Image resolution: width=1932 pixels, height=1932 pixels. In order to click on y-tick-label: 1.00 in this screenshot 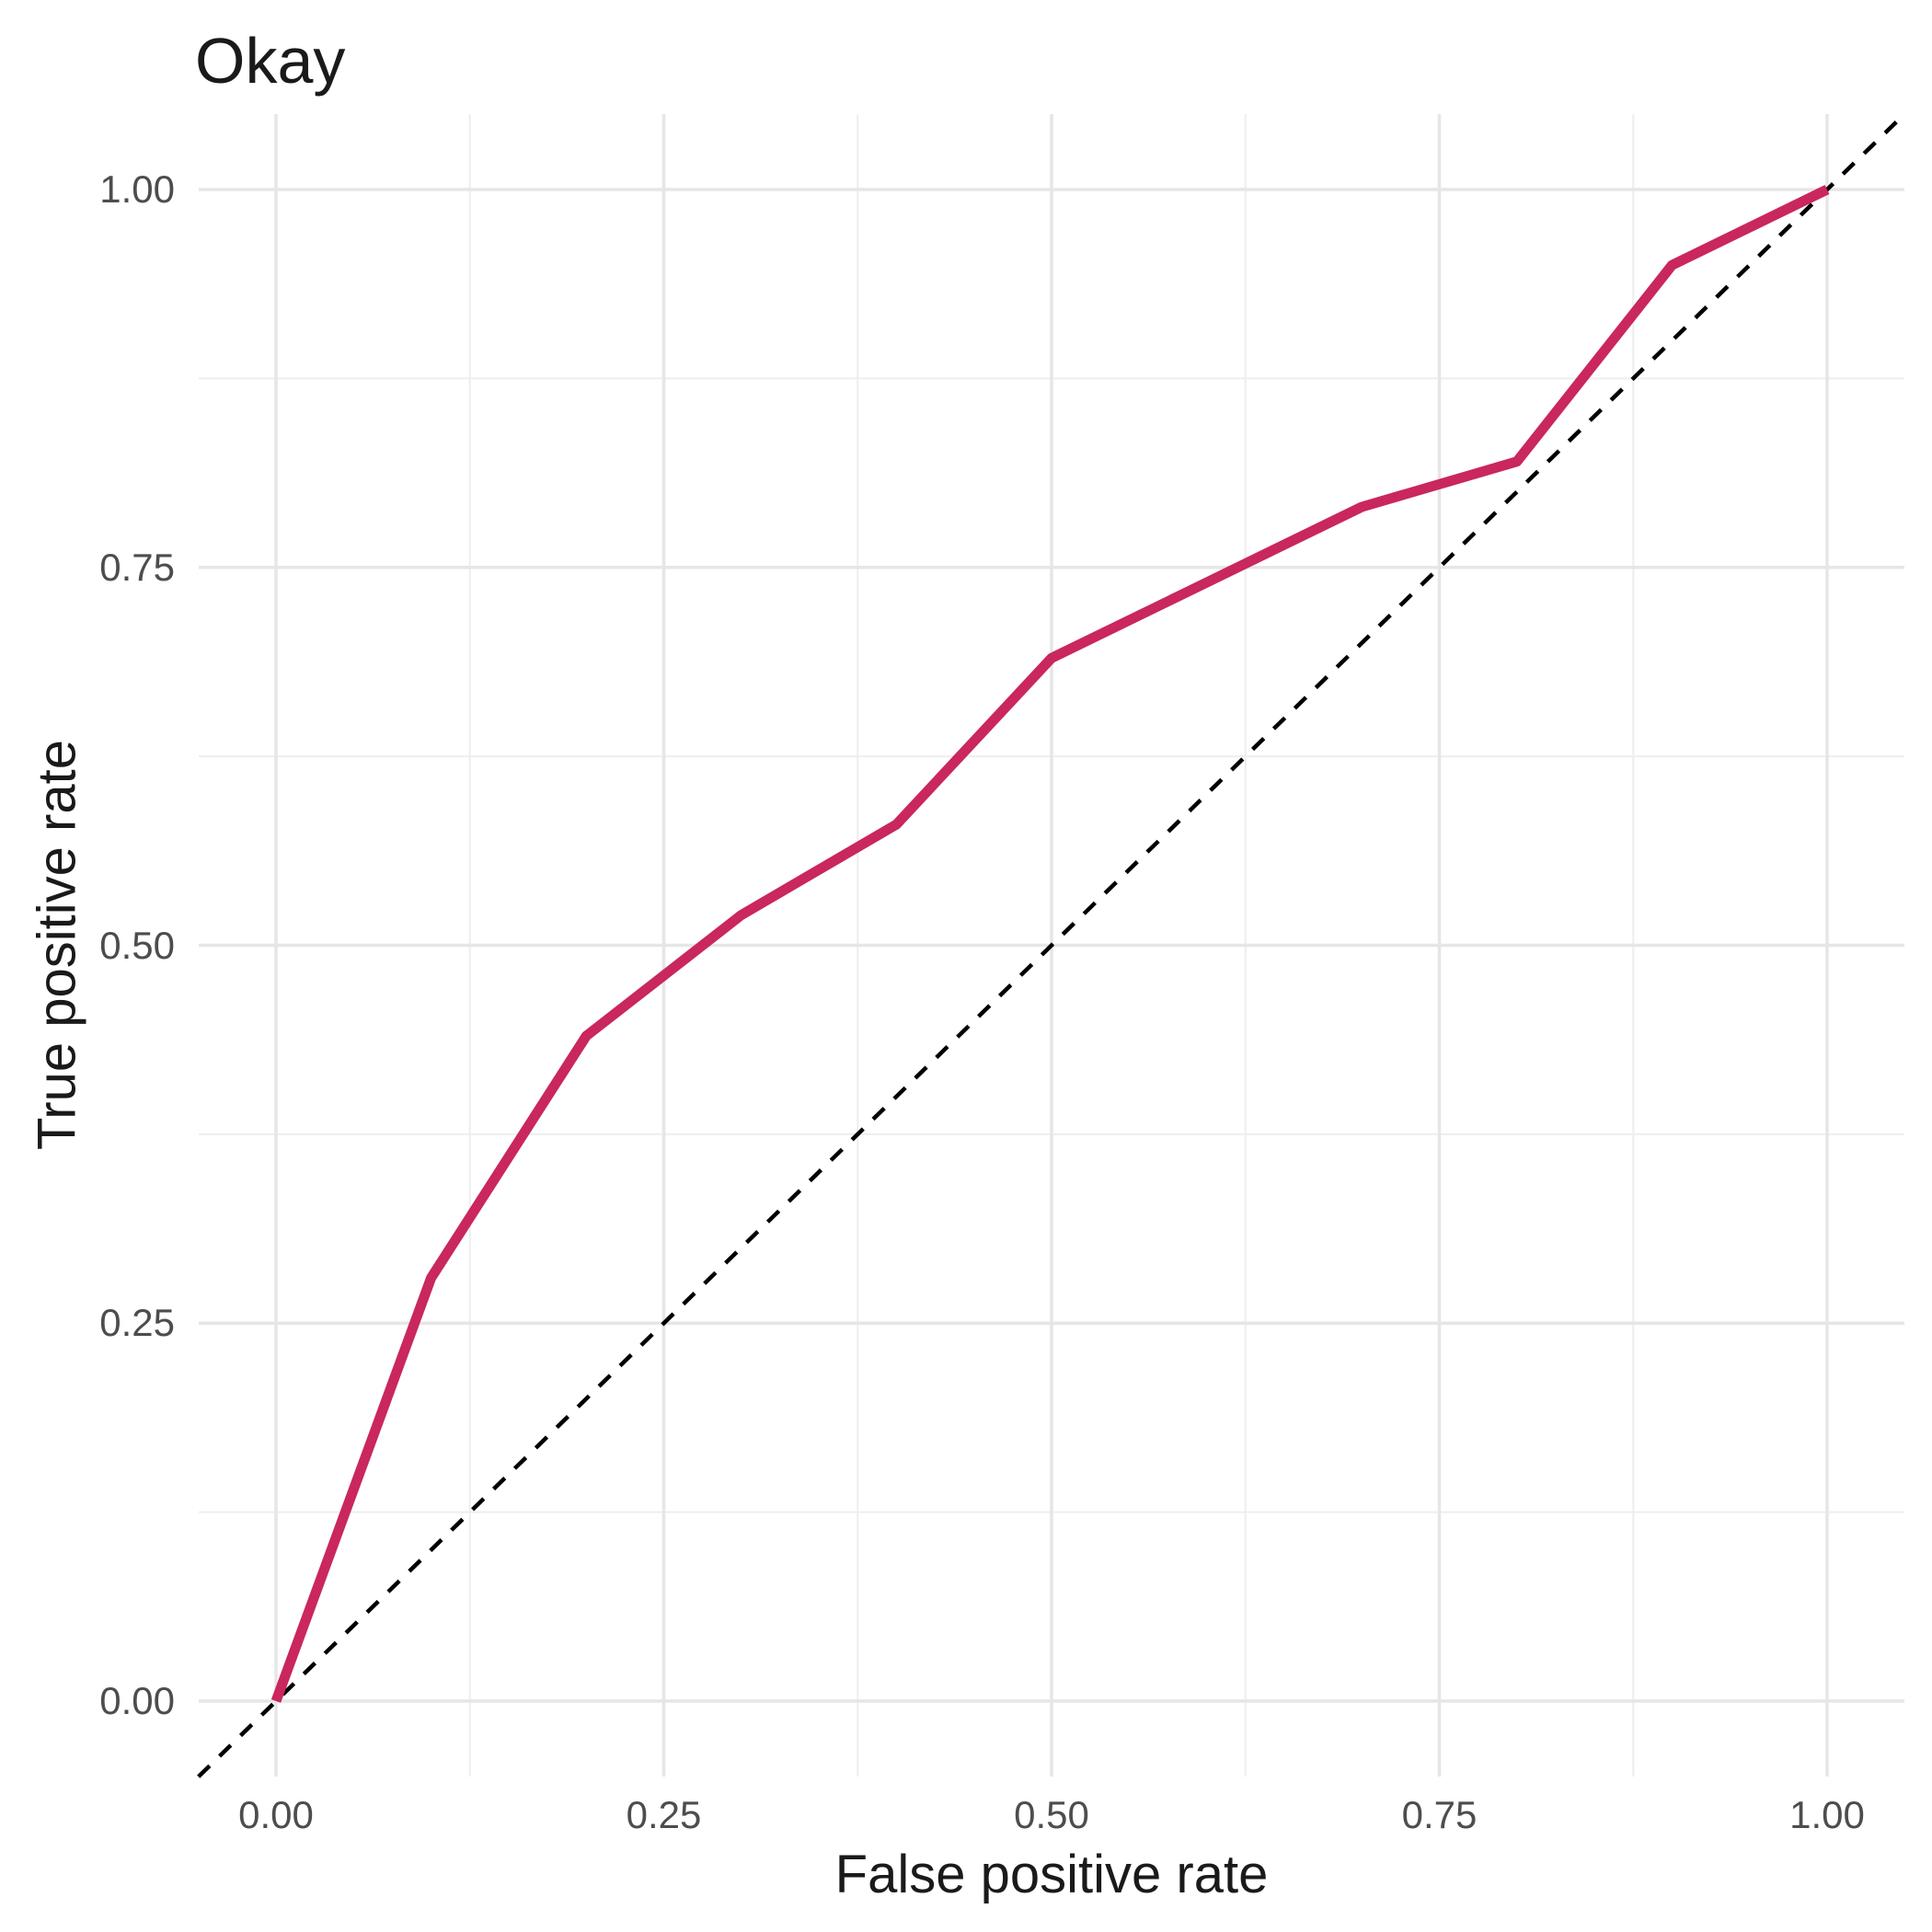, I will do `click(137, 189)`.